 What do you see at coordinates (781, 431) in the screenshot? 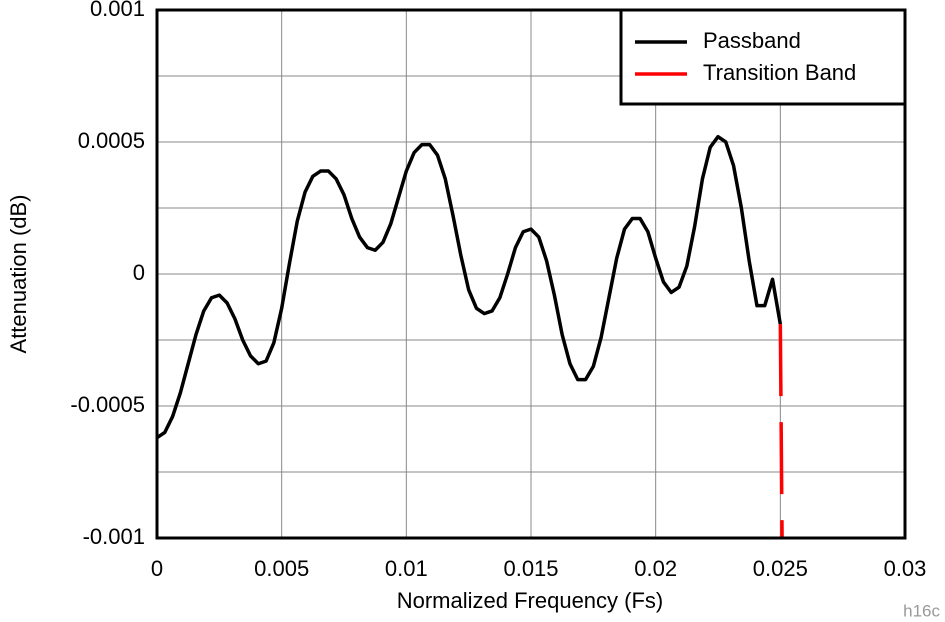
I see `series-line` at bounding box center [781, 431].